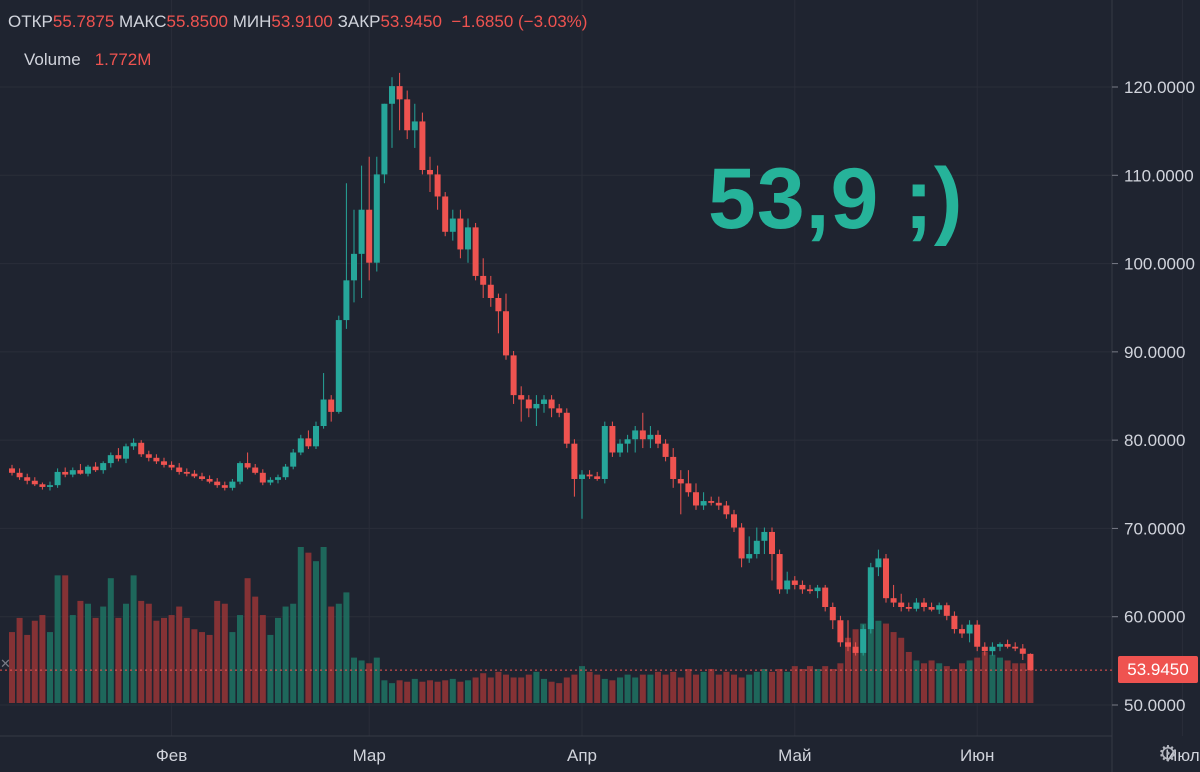 The image size is (1200, 772). I want to click on x-tick-label: Июл, so click(1182, 755).